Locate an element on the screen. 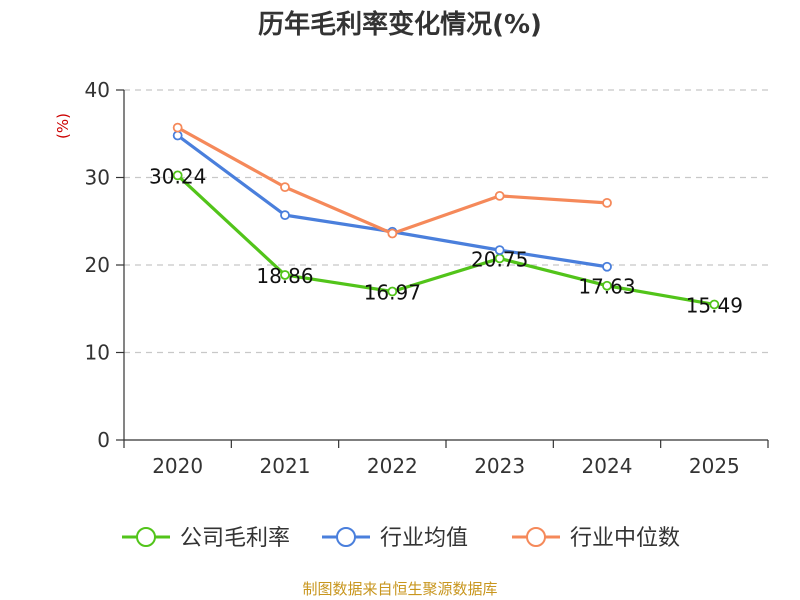 The height and width of the screenshot is (600, 800). x-tick-label: 2022 is located at coordinates (392, 466).